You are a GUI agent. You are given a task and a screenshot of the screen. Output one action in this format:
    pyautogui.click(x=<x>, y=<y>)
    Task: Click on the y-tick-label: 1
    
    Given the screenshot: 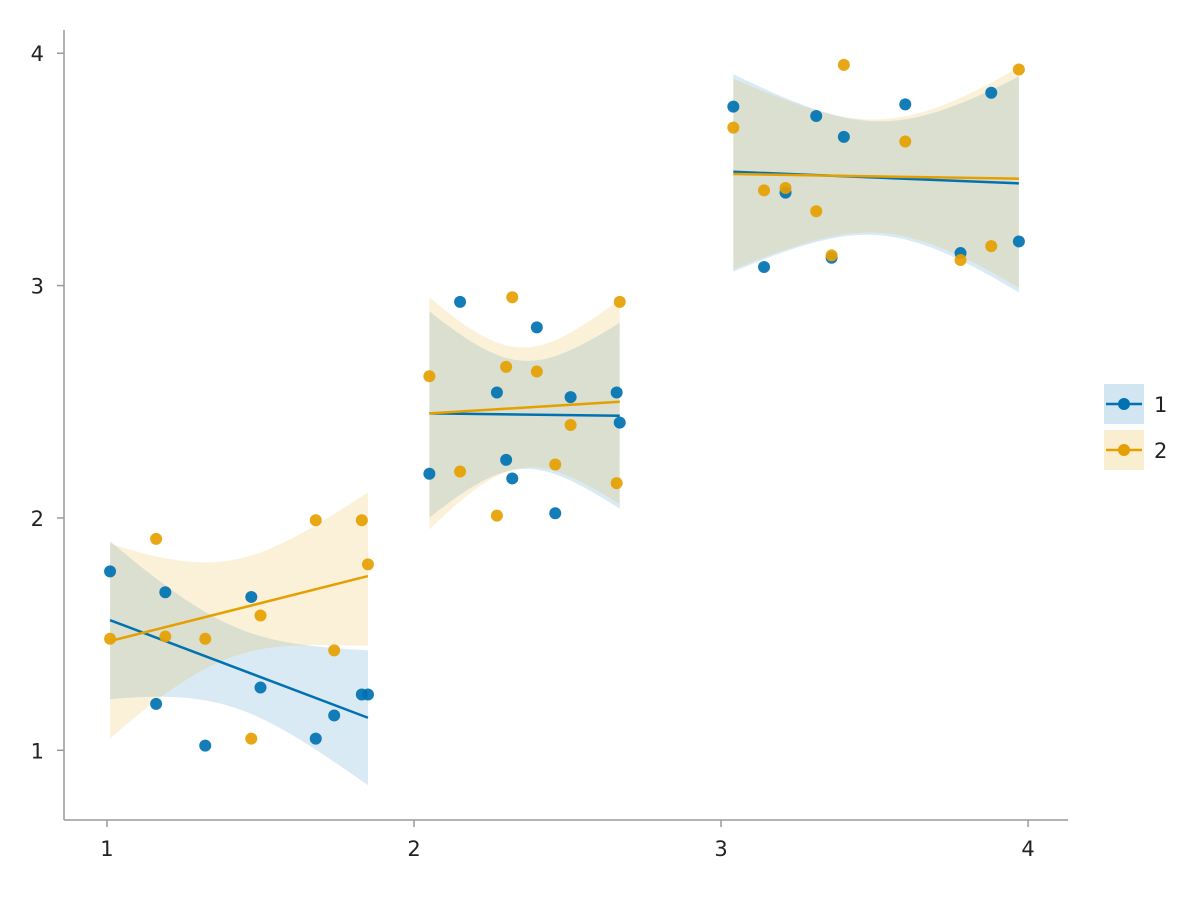 What is the action you would take?
    pyautogui.click(x=37, y=751)
    